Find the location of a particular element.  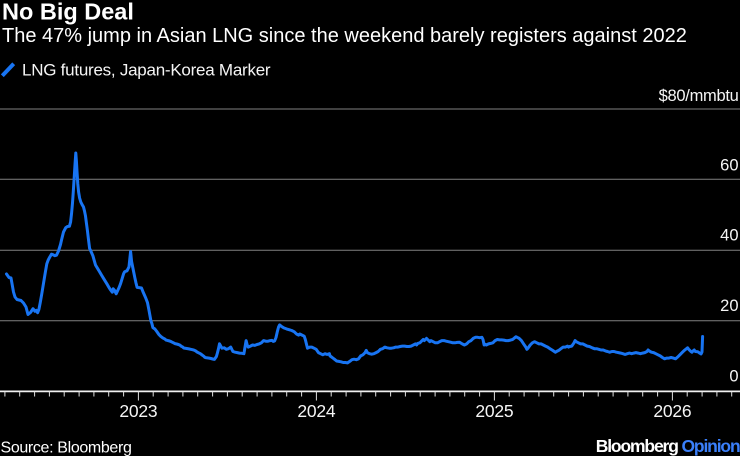

svg-text: Bloomberg Opinion is located at coordinates (668, 446).